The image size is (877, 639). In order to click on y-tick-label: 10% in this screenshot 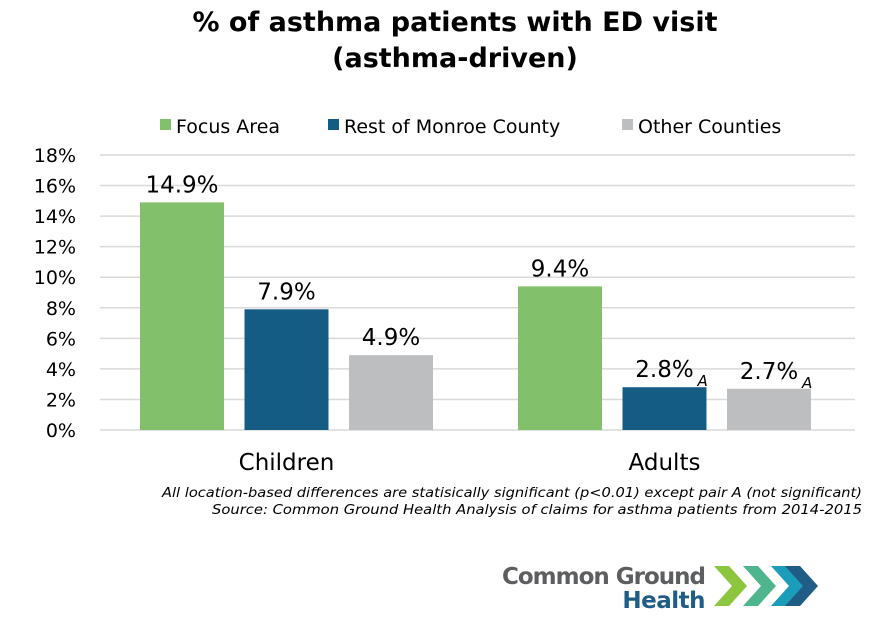, I will do `click(55, 278)`.